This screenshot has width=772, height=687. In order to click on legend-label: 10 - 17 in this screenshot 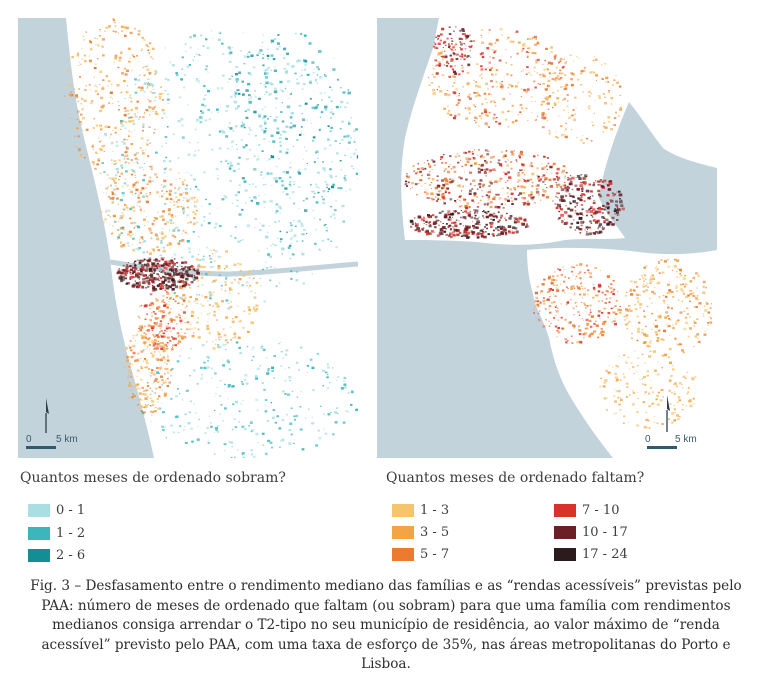, I will do `click(605, 532)`.